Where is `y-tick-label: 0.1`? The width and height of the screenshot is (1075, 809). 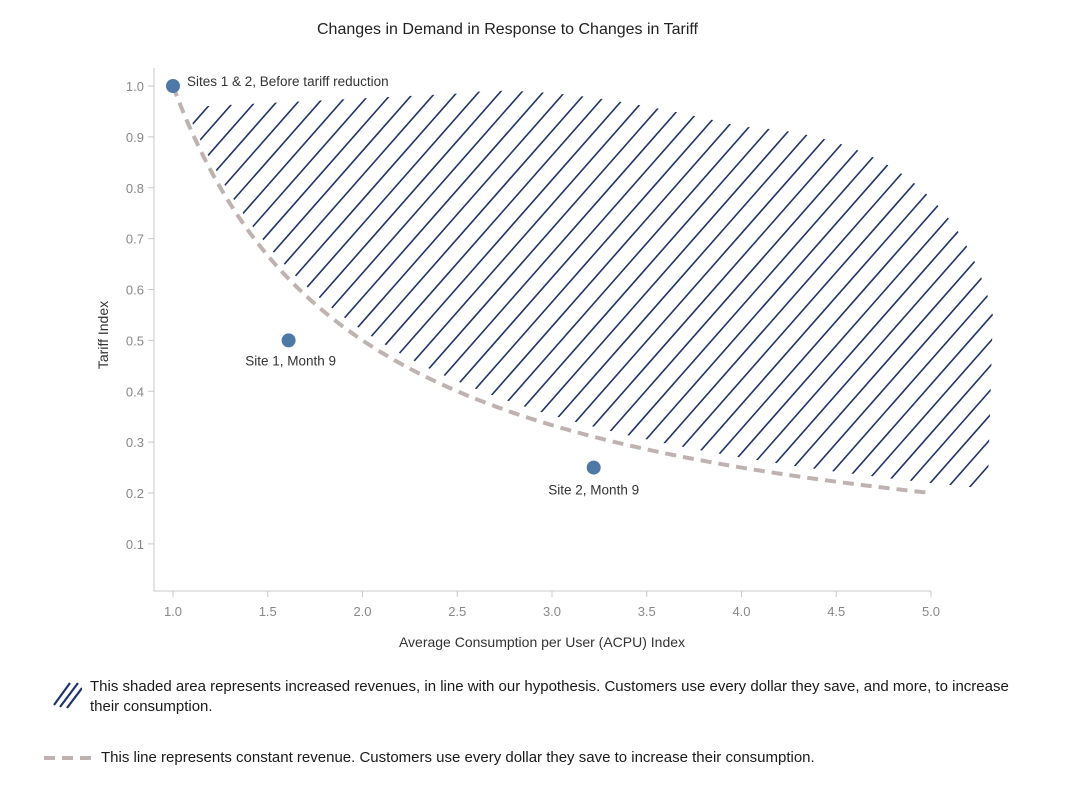
y-tick-label: 0.1 is located at coordinates (135, 544).